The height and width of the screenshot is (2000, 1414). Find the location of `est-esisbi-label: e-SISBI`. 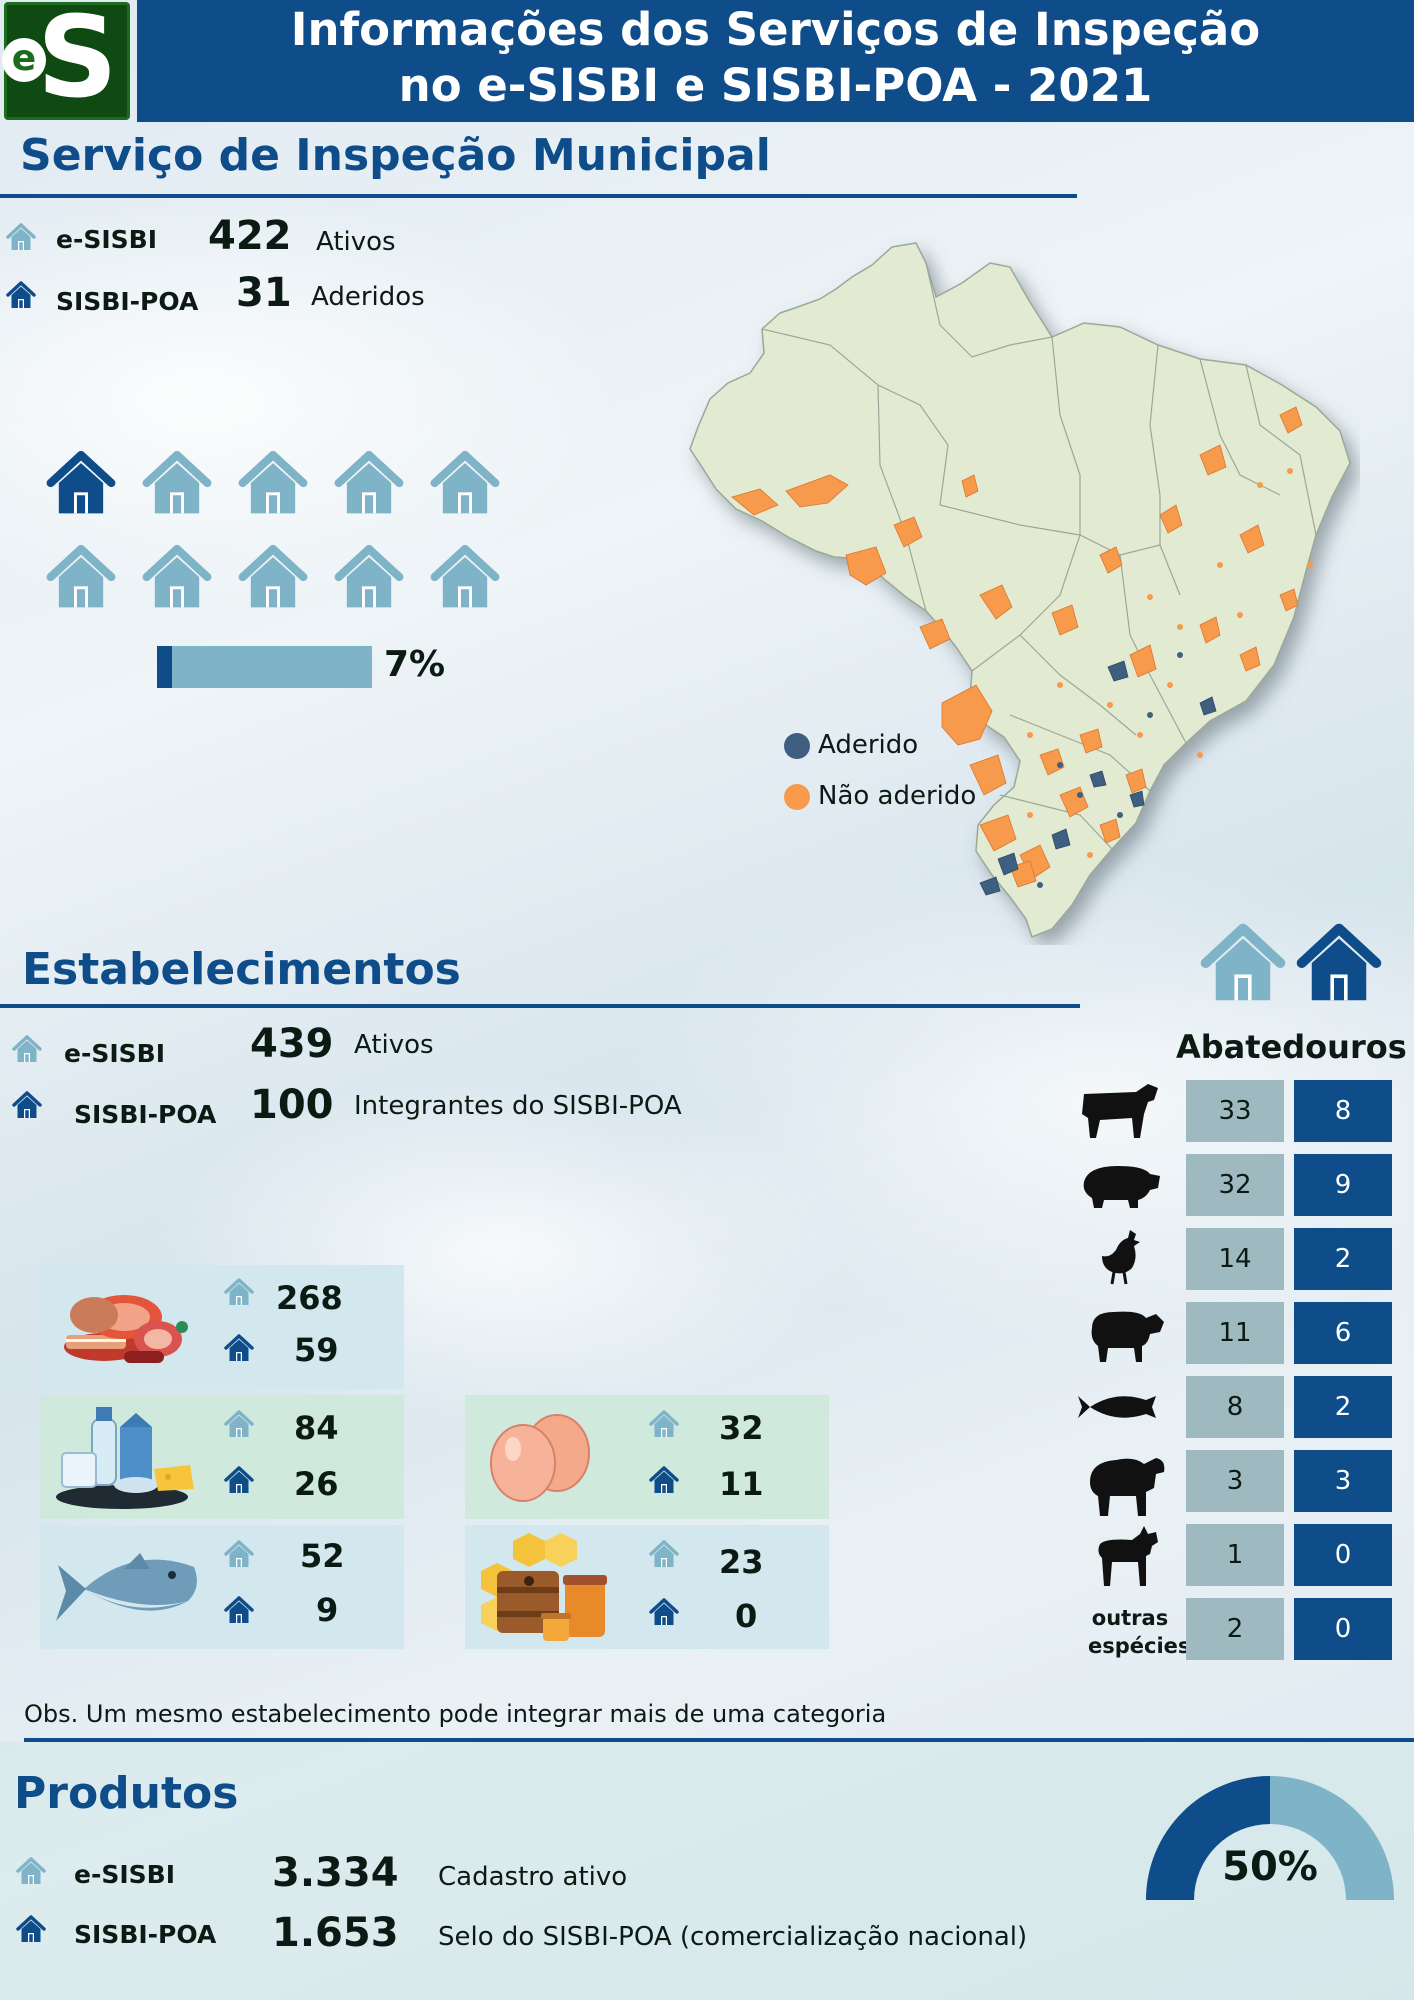

est-esisbi-label: e-SISBI is located at coordinates (115, 1053).